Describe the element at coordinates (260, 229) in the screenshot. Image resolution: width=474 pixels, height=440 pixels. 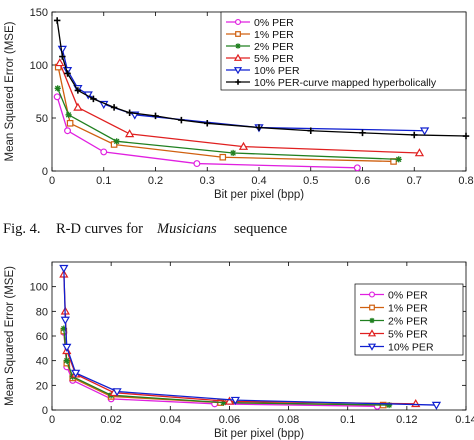
I see `caption-suffix: sequence` at that location.